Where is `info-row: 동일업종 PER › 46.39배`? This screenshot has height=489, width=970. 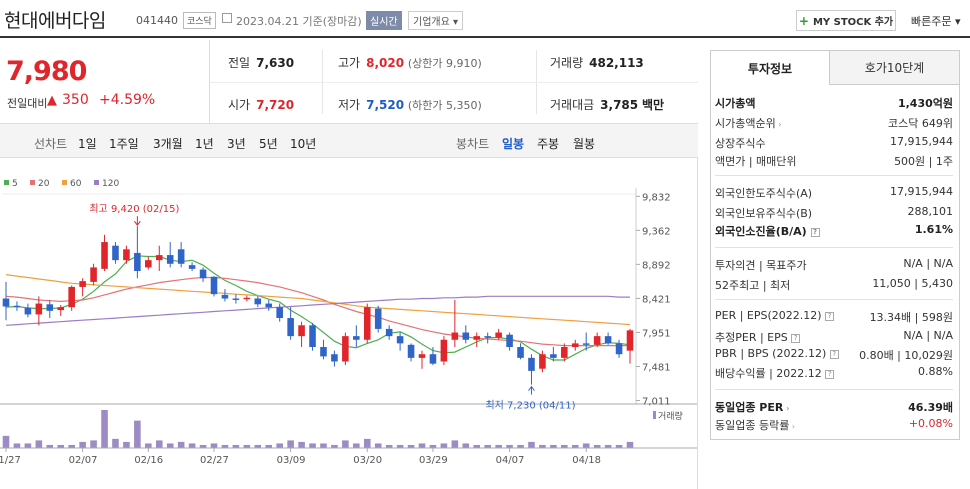 info-row: 동일업종 PER › 46.39배 is located at coordinates (834, 408).